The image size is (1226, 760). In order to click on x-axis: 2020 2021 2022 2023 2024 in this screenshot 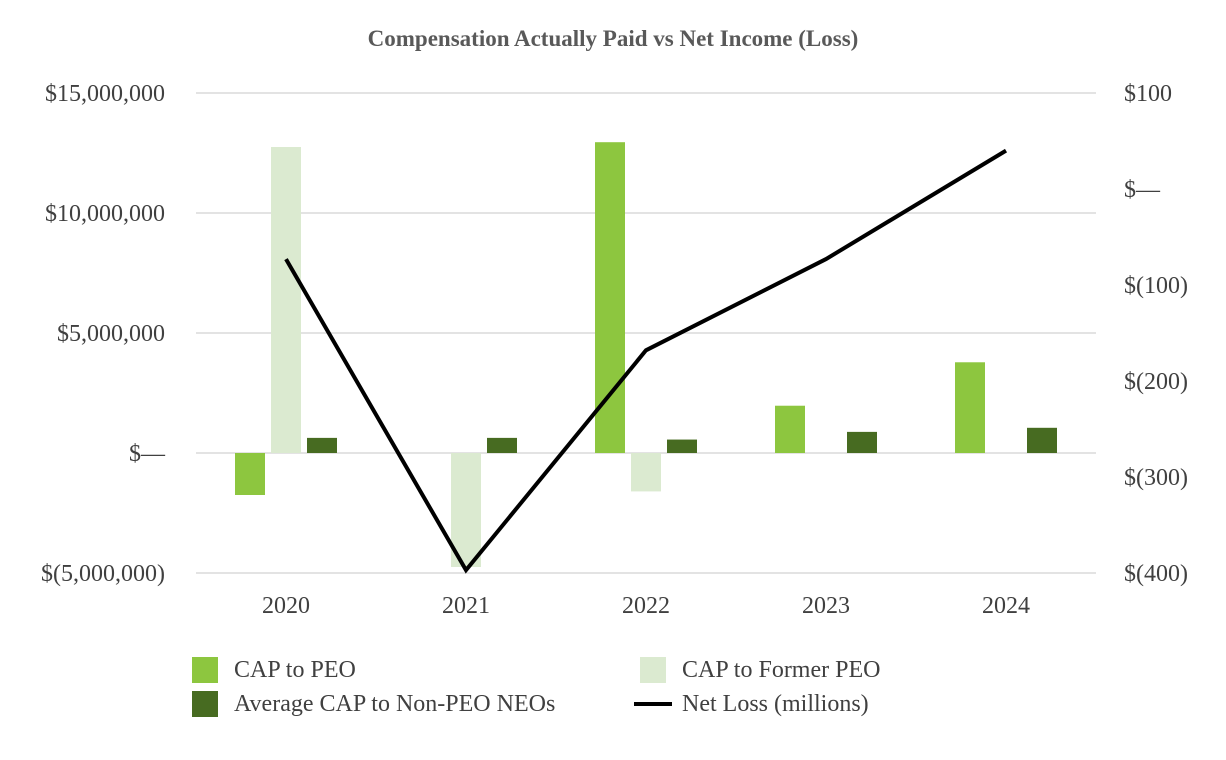, I will do `click(646, 606)`.